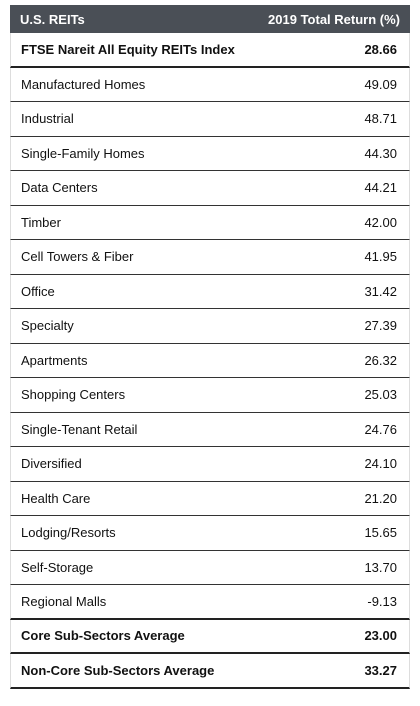 The image size is (420, 706). I want to click on return-value: -9.13, so click(382, 601).